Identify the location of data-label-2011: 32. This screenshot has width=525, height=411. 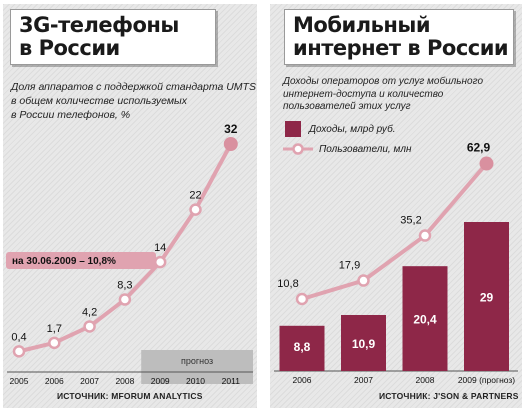
(231, 129).